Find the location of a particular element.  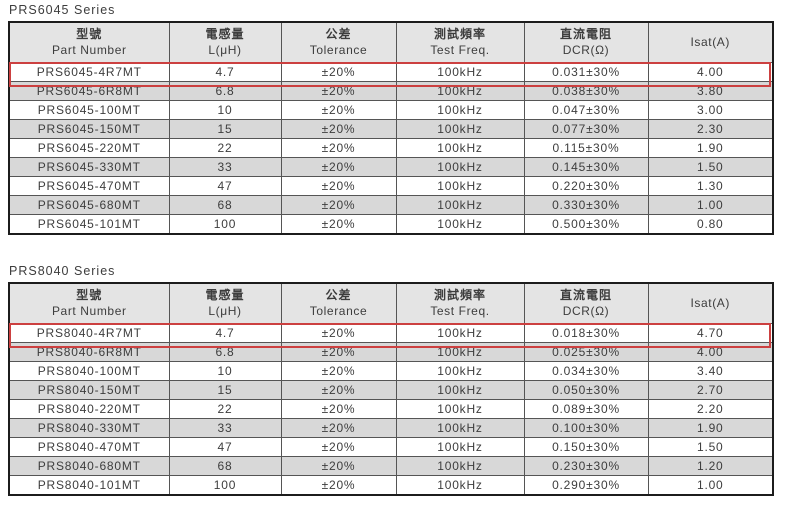

isat-cell: 1.00 is located at coordinates (710, 485).